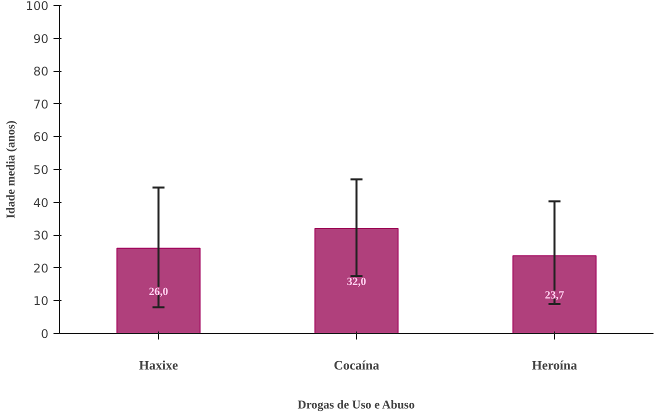 This screenshot has height=414, width=663. I want to click on y-tick-label: 30, so click(41, 235).